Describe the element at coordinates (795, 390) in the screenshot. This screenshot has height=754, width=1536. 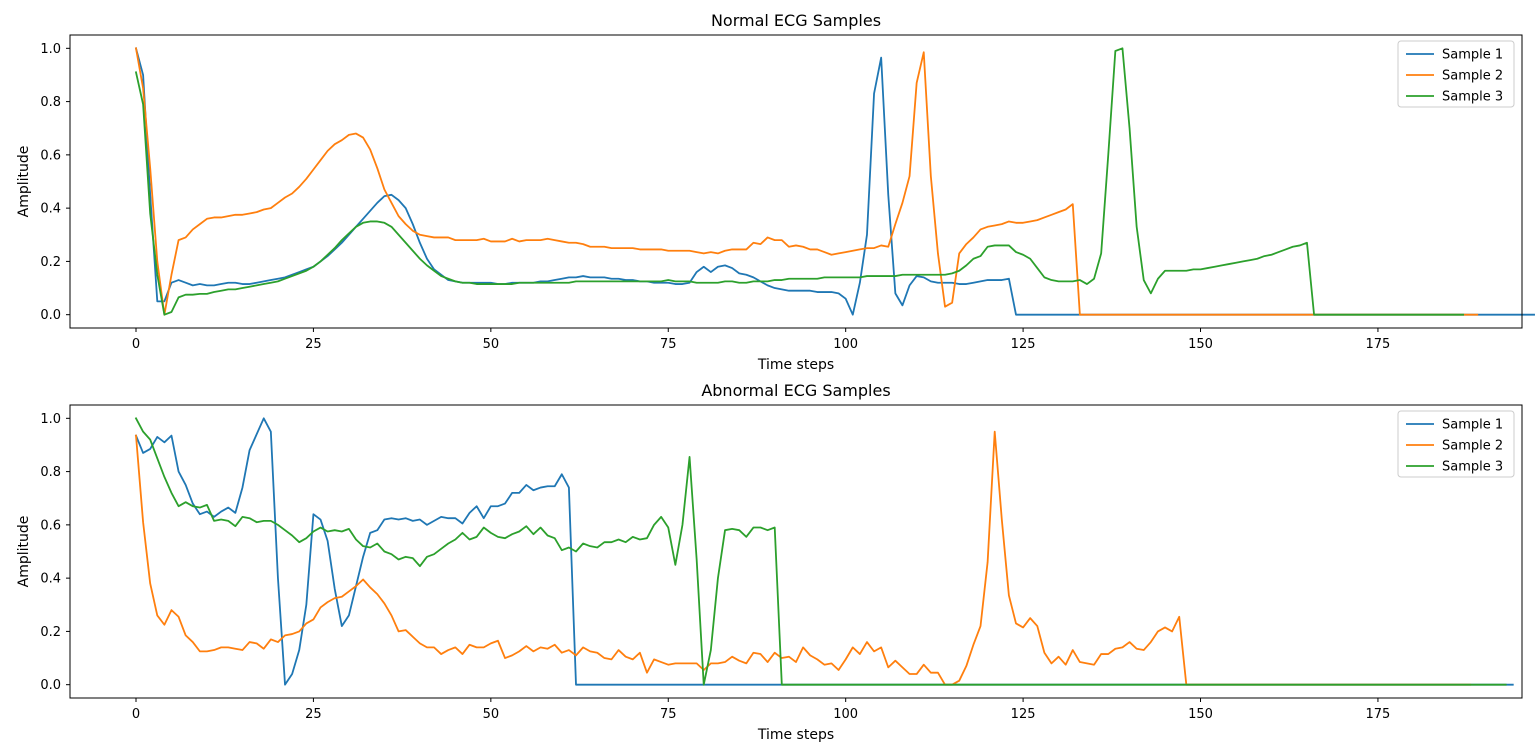
I see `chart-title: Abnormal ECG Samples` at that location.